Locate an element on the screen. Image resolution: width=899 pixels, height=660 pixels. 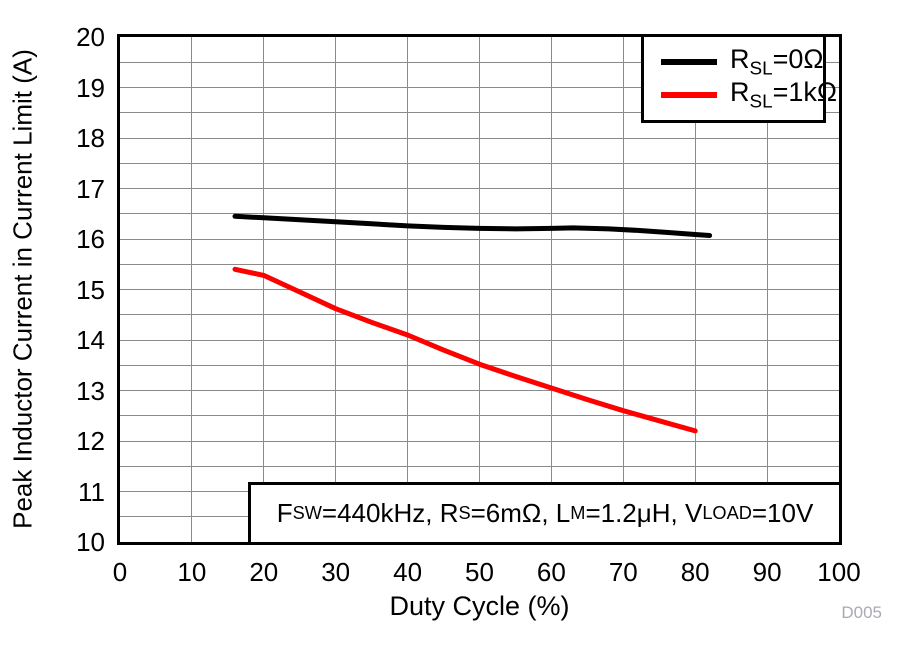
conditions-annotation: F SW =440kHz, R S =6mΩ, L M =1.2μH, V LOAD =10V is located at coordinates (545, 513).